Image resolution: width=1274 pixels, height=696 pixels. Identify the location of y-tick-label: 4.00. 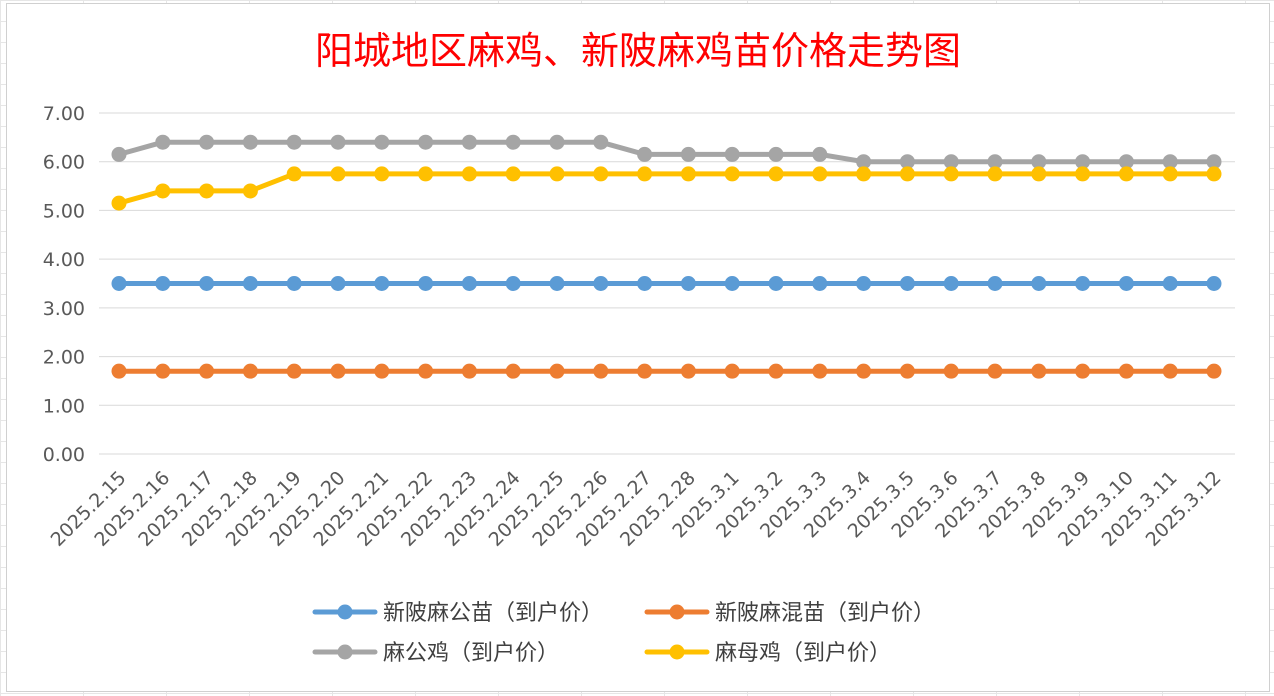
(64, 260).